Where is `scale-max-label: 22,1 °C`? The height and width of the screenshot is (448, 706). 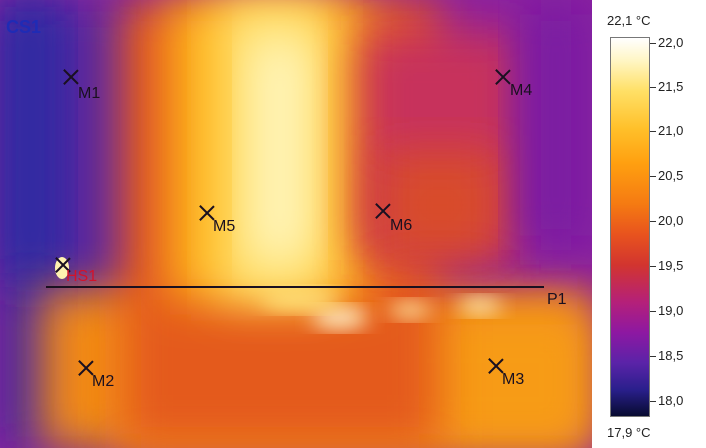 scale-max-label: 22,1 °C is located at coordinates (629, 20).